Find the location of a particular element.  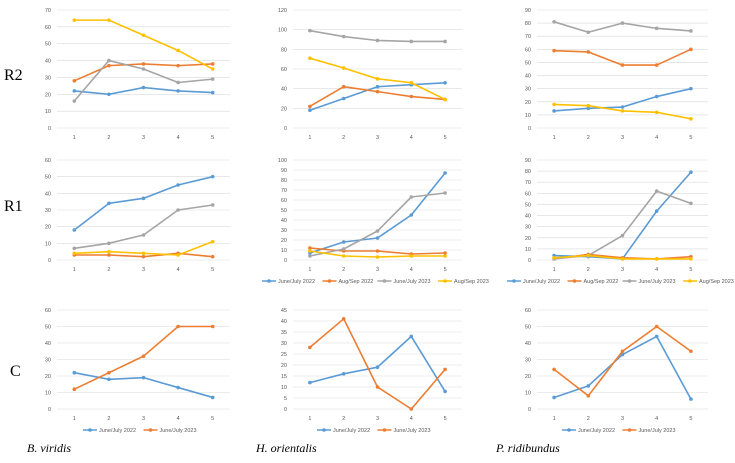

series-line-aug-sep-2023 is located at coordinates (144, 44).